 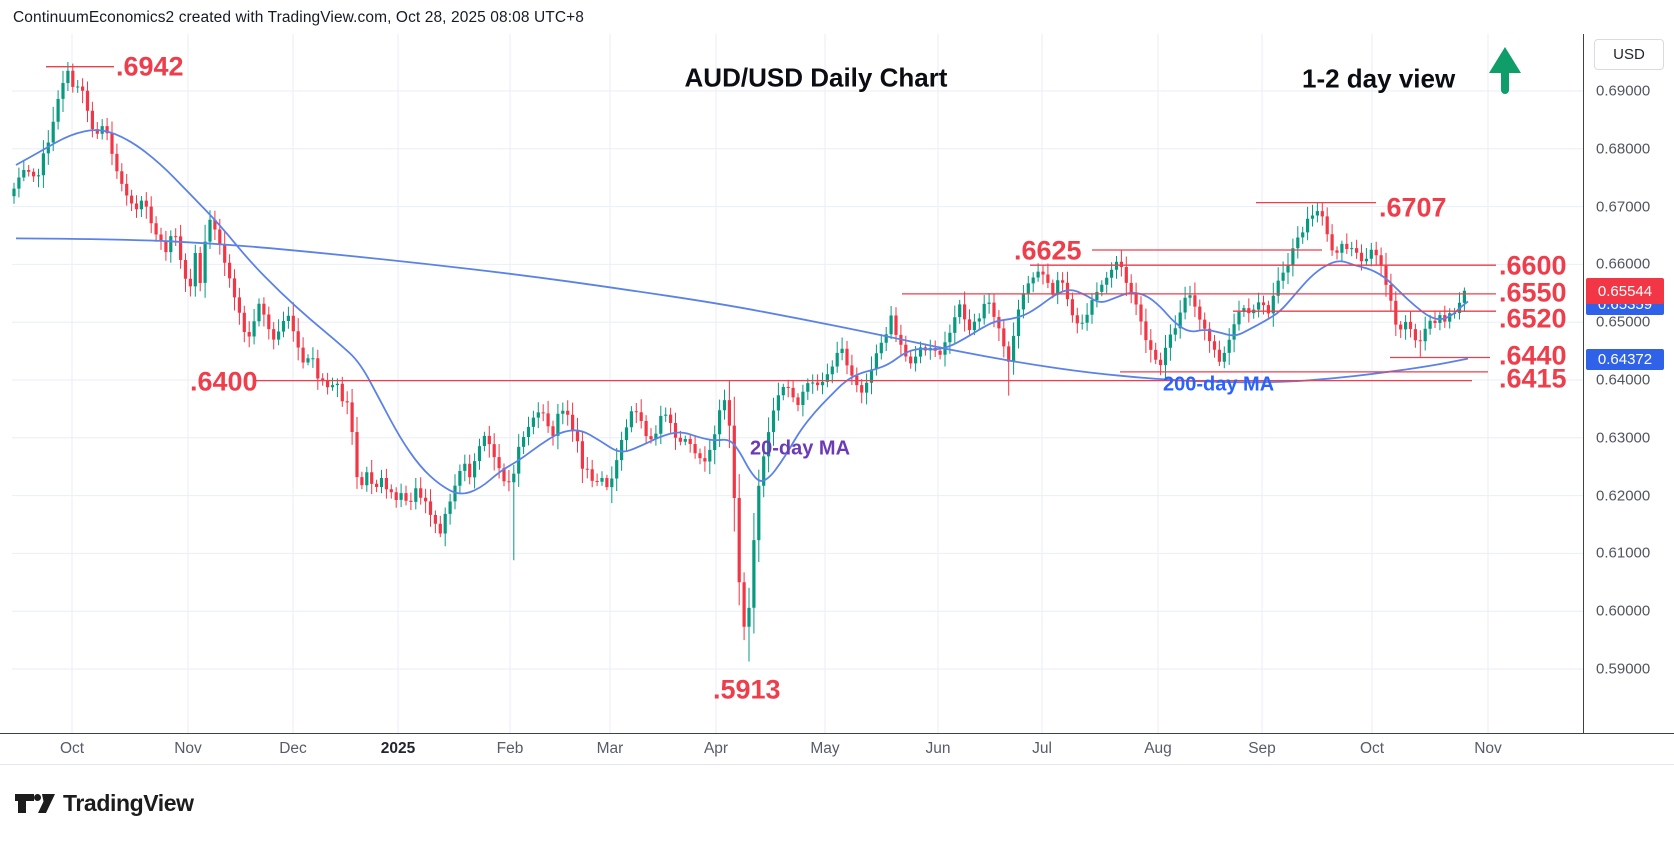 What do you see at coordinates (1623, 91) in the screenshot?
I see `price-tick-0.69000: 0.69000` at bounding box center [1623, 91].